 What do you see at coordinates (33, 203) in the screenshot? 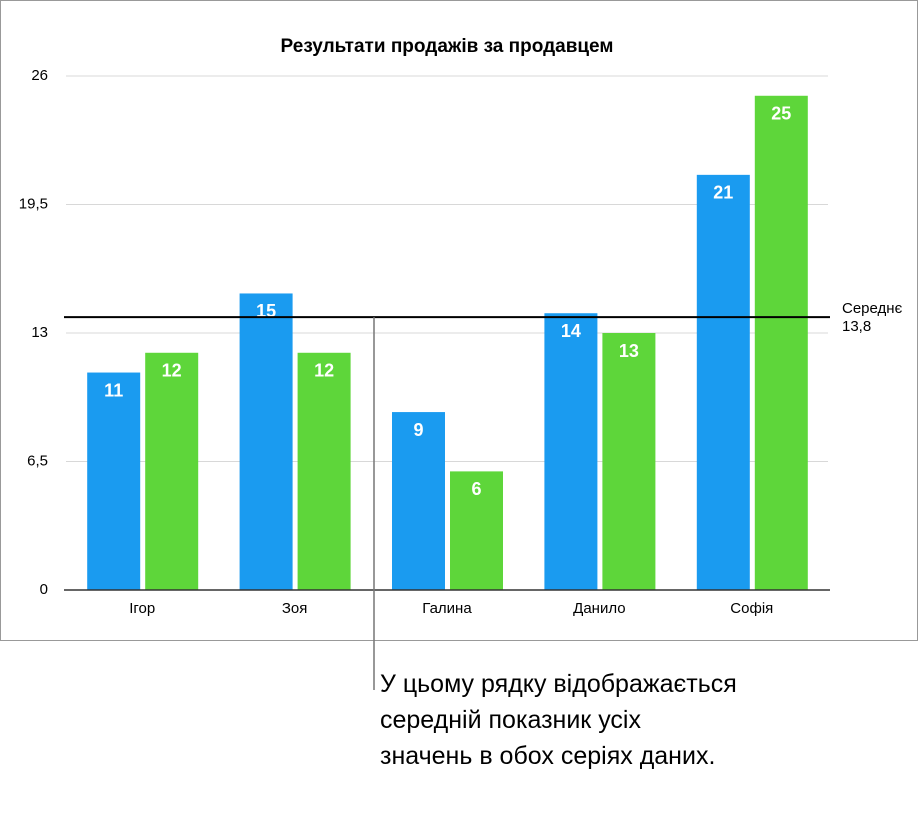
I see `y-tick-label: 19,5` at bounding box center [33, 203].